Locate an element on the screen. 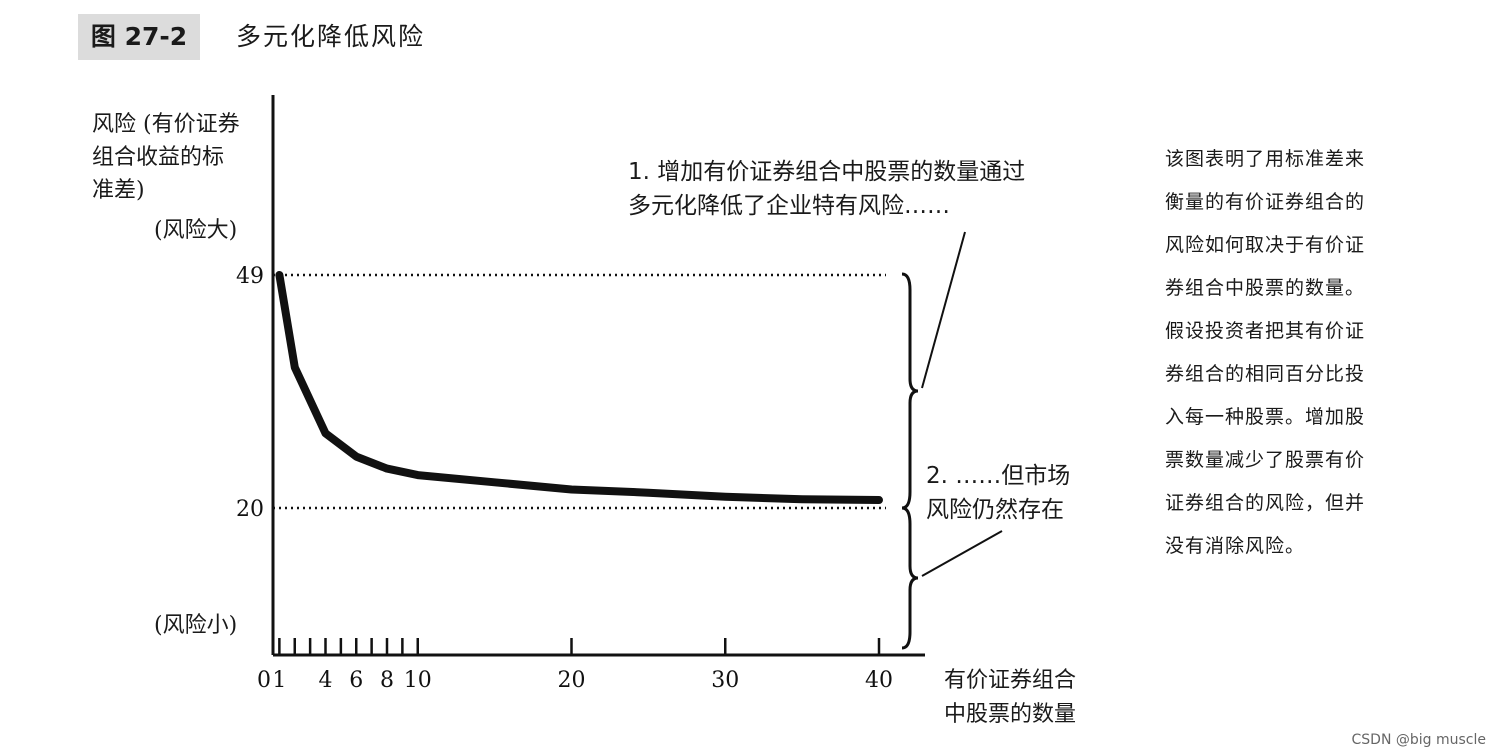 The width and height of the screenshot is (1500, 756). watermark: CSDN @big muscle is located at coordinates (1418, 740).